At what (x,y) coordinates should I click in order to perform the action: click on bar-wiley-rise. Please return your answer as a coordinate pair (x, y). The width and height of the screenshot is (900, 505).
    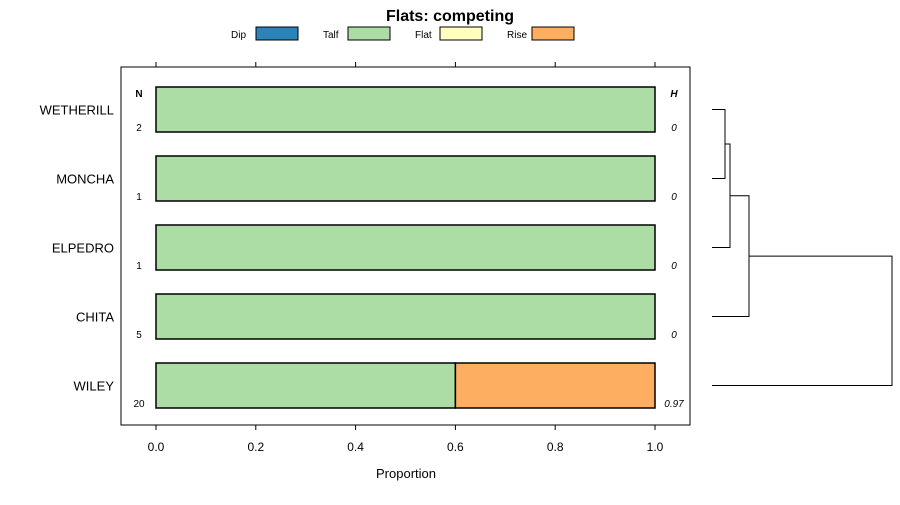
    Looking at the image, I should click on (555, 385).